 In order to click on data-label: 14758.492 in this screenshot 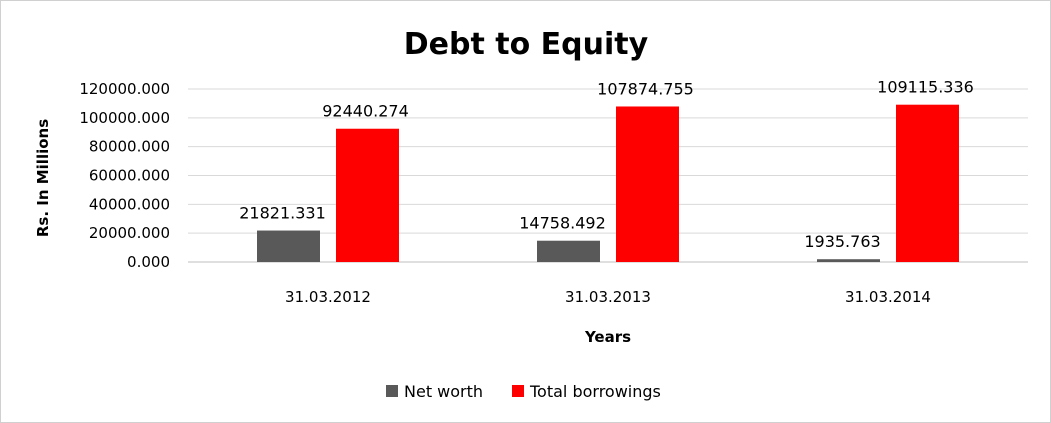, I will do `click(562, 223)`.